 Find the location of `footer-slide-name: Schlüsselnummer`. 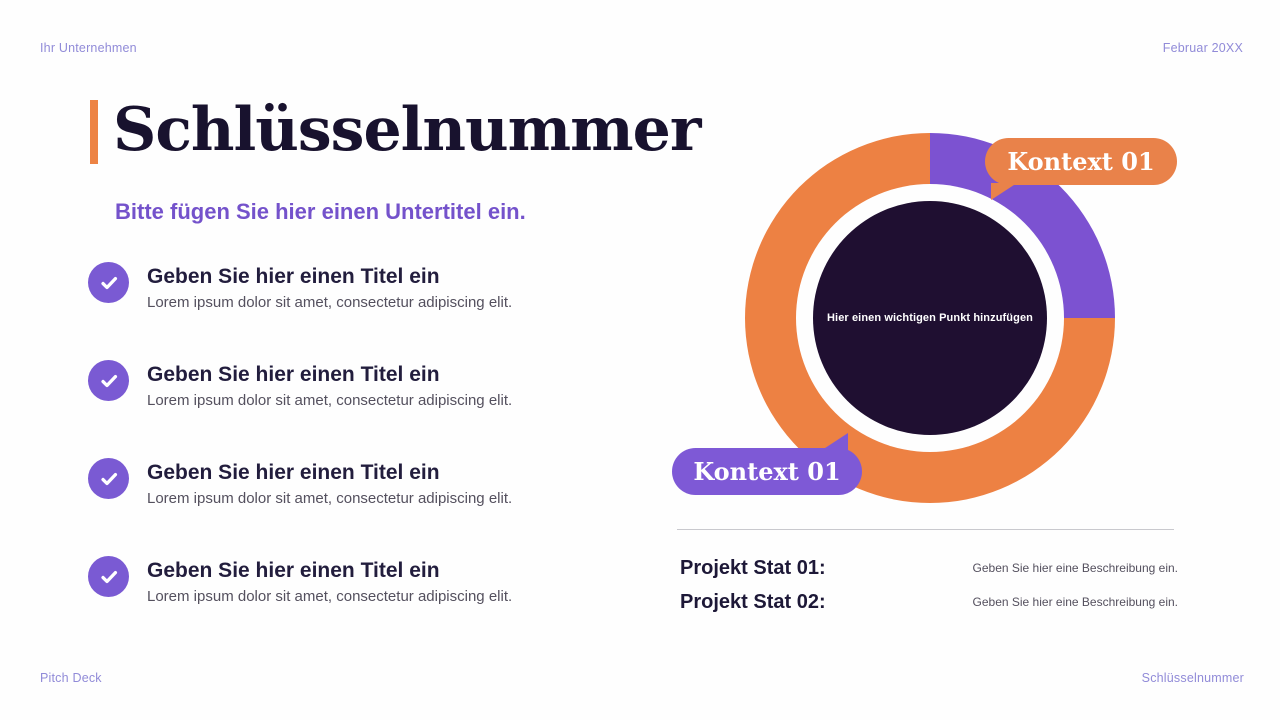

footer-slide-name: Schlüsselnummer is located at coordinates (1192, 678).